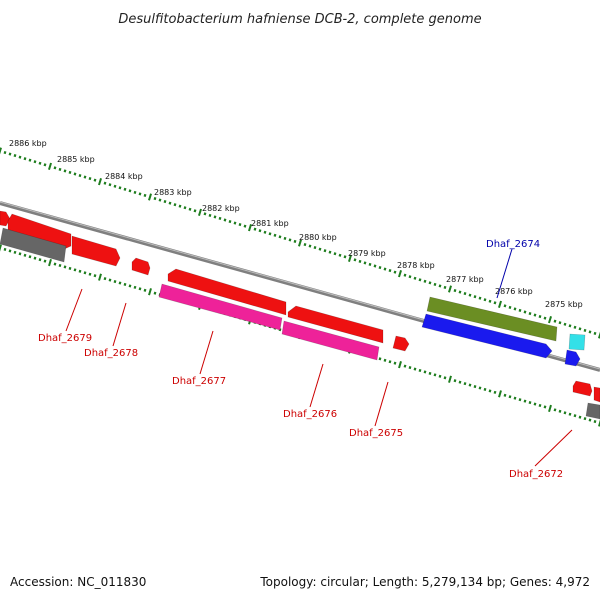 The height and width of the screenshot is (600, 600). I want to click on gene-label-dhaf-2676: Dhaf_2676, so click(310, 414).